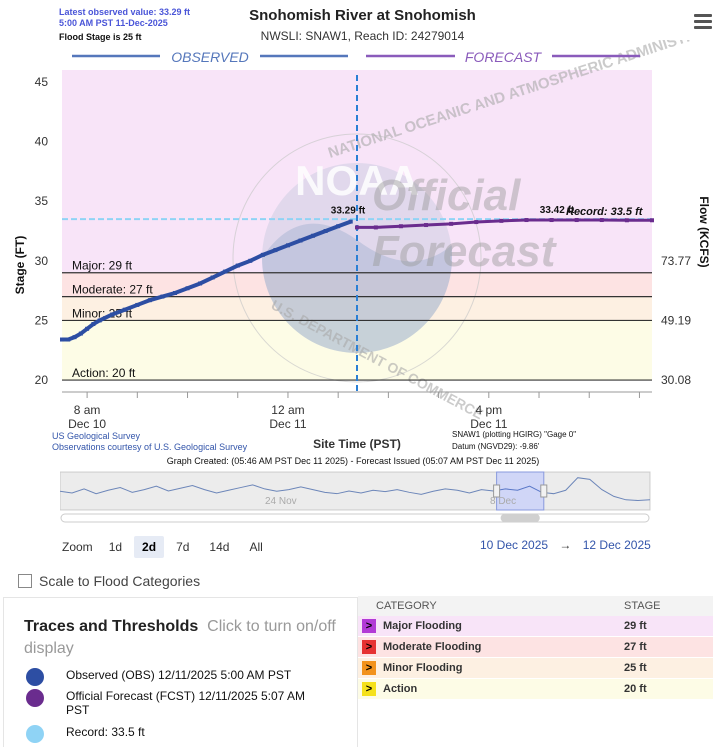  What do you see at coordinates (503, 501) in the screenshot?
I see `navigator-label: 8 Dec` at bounding box center [503, 501].